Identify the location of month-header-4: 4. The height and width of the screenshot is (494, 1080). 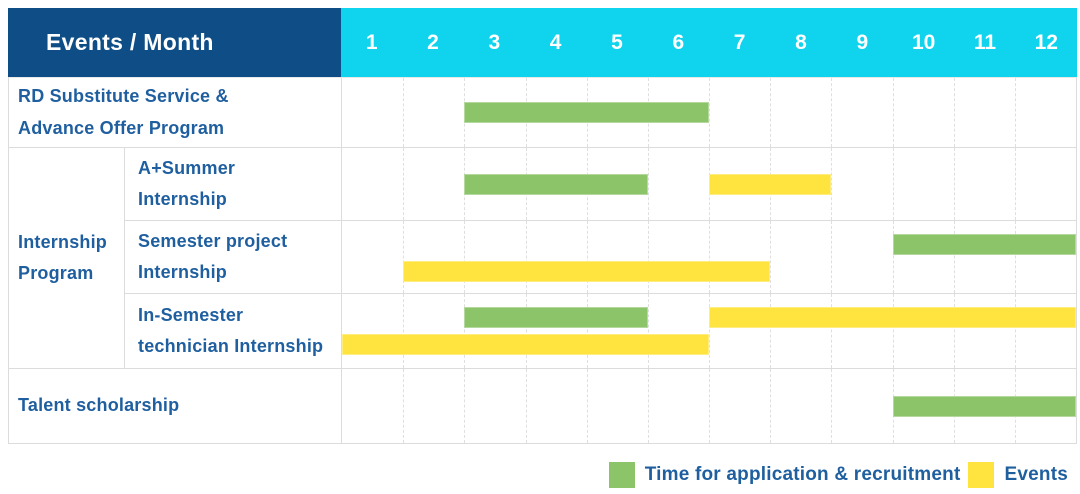
(555, 42).